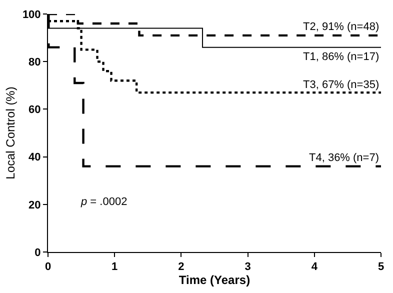 The image size is (393, 293). Describe the element at coordinates (11, 133) in the screenshot. I see `y-axis-title: Local Control (%)` at that location.